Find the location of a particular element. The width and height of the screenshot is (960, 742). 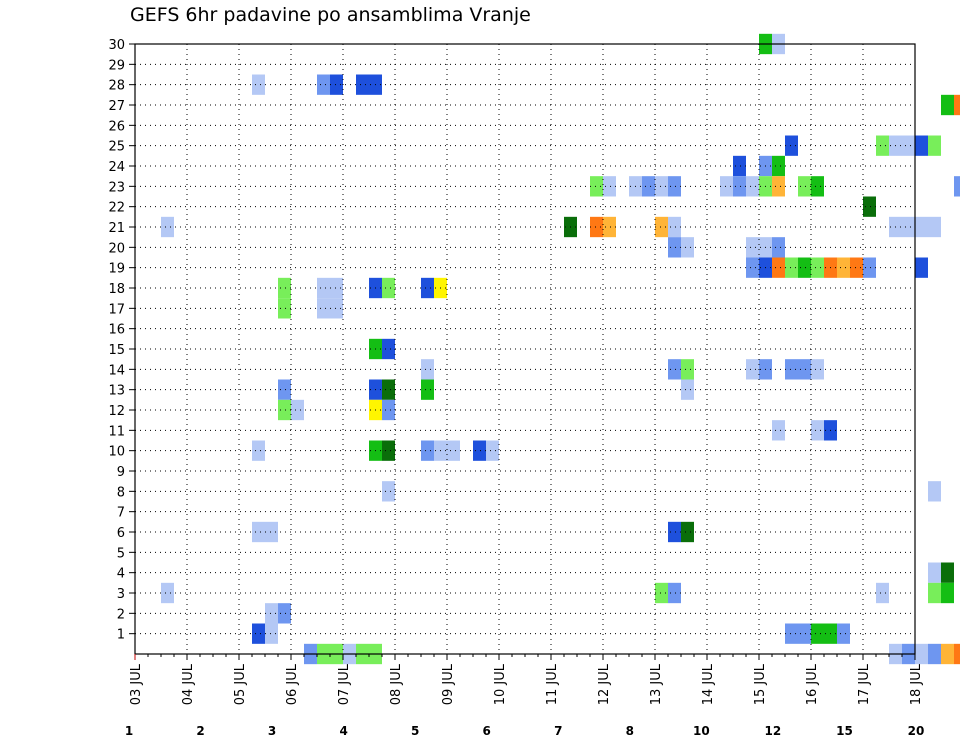

x-tick-label: 14 JUL is located at coordinates (708, 684).